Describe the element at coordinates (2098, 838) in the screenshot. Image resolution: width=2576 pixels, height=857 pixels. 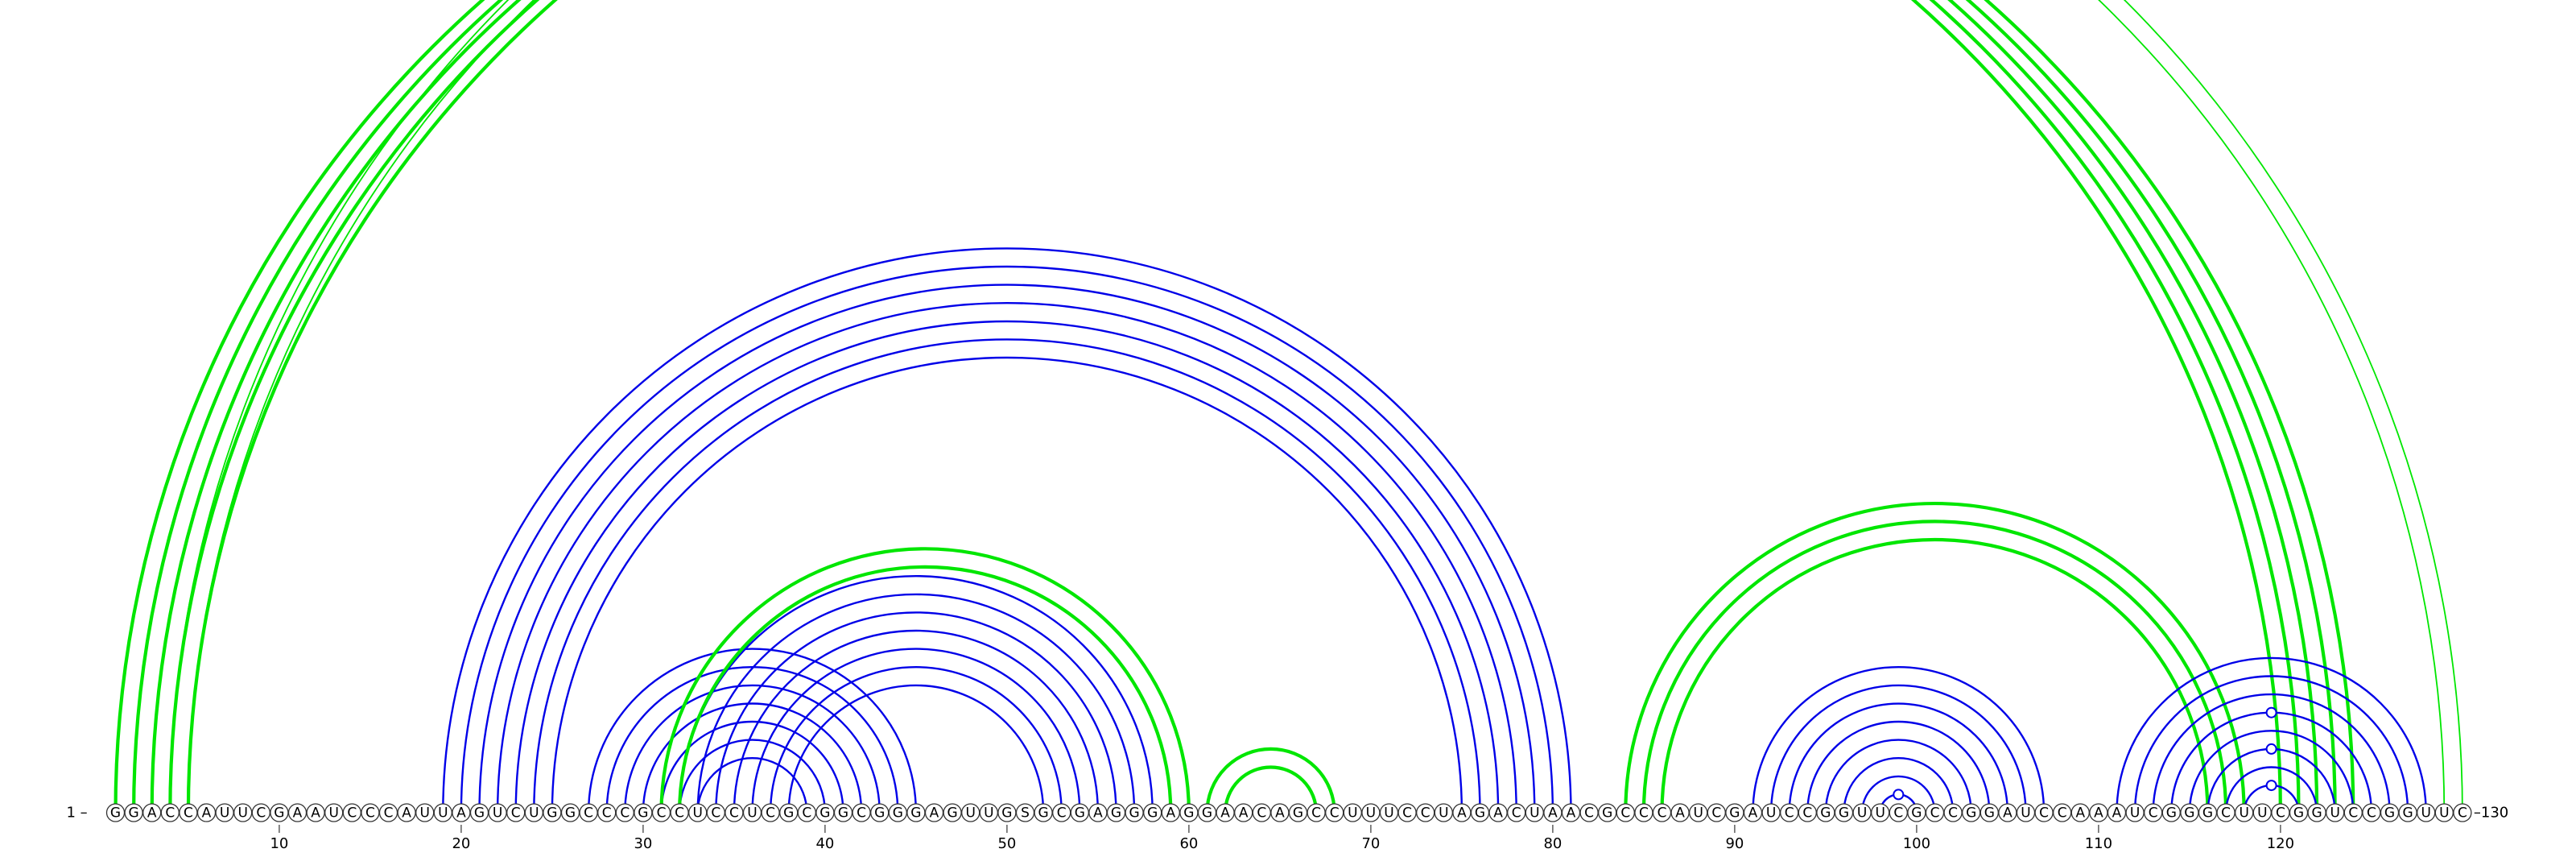
I see `tick-110: 110` at that location.